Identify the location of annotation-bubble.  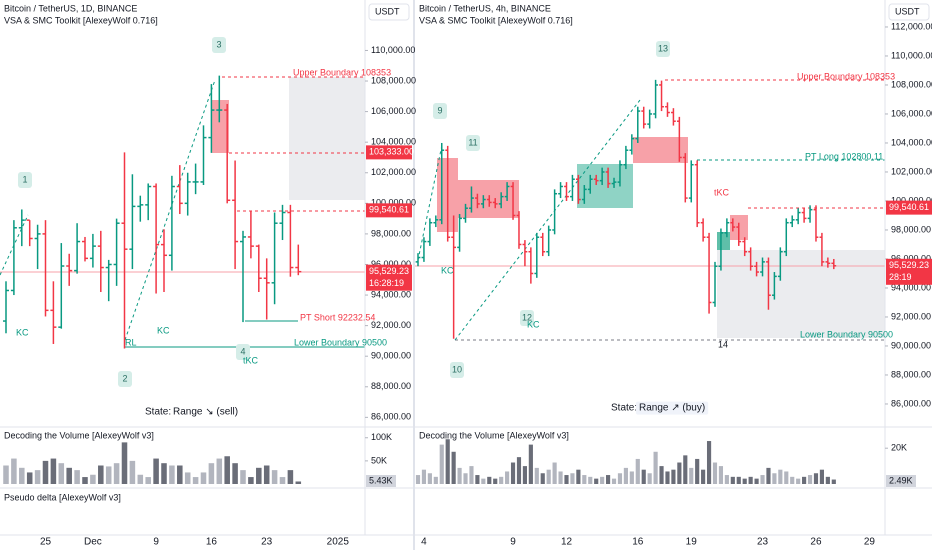
(219, 45).